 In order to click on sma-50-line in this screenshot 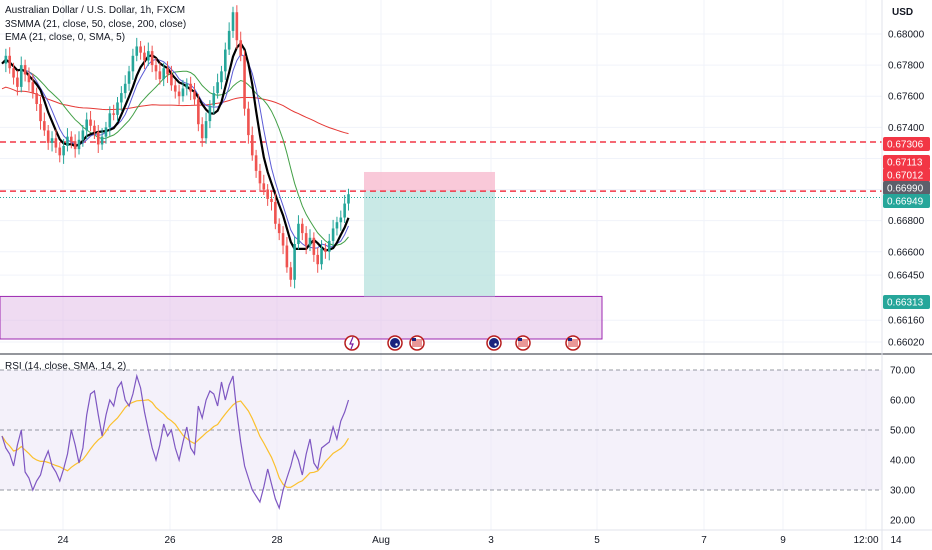, I will do `click(175, 152)`.